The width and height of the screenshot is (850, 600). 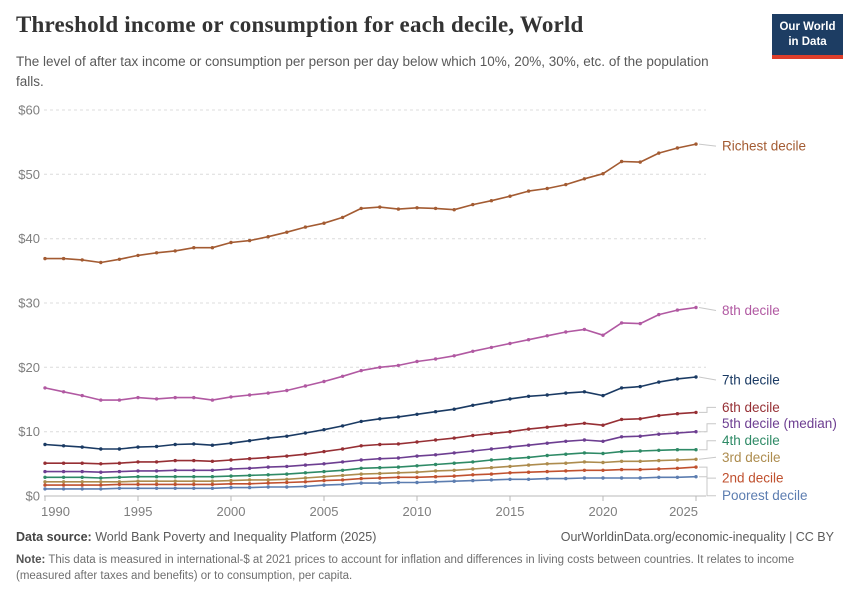 I want to click on series-label-7th-decile: 7th decile, so click(x=751, y=380).